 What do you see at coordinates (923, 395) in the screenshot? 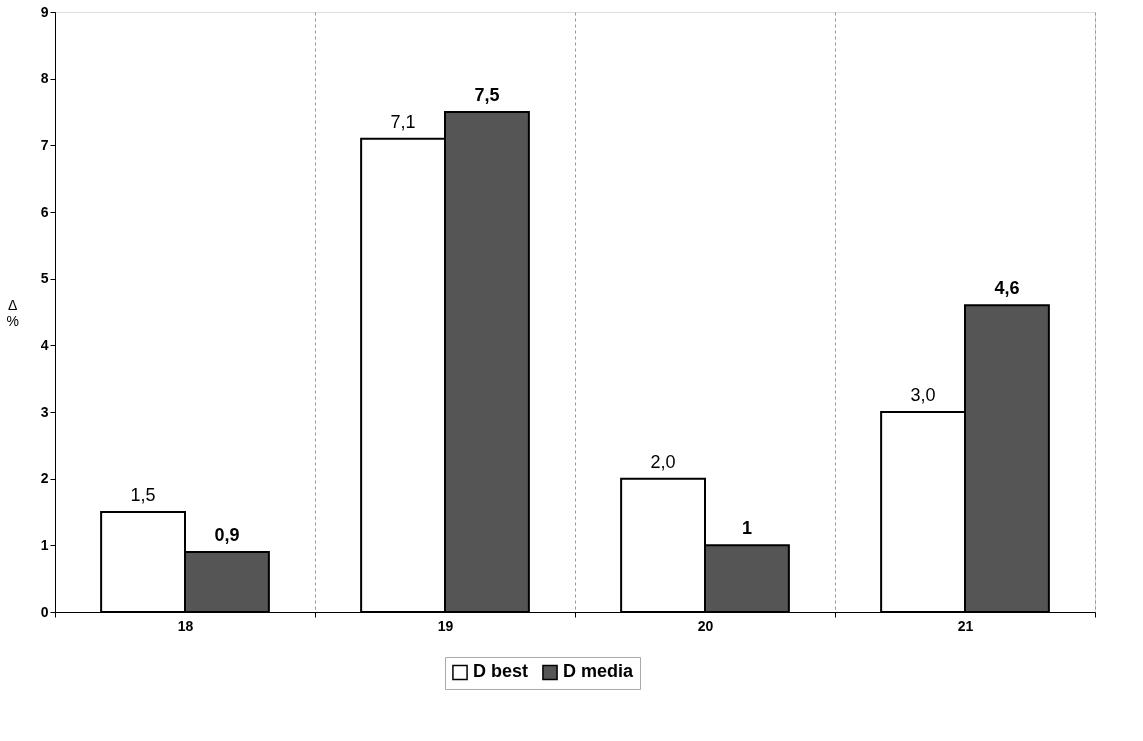
I see `data-label: 3,0` at bounding box center [923, 395].